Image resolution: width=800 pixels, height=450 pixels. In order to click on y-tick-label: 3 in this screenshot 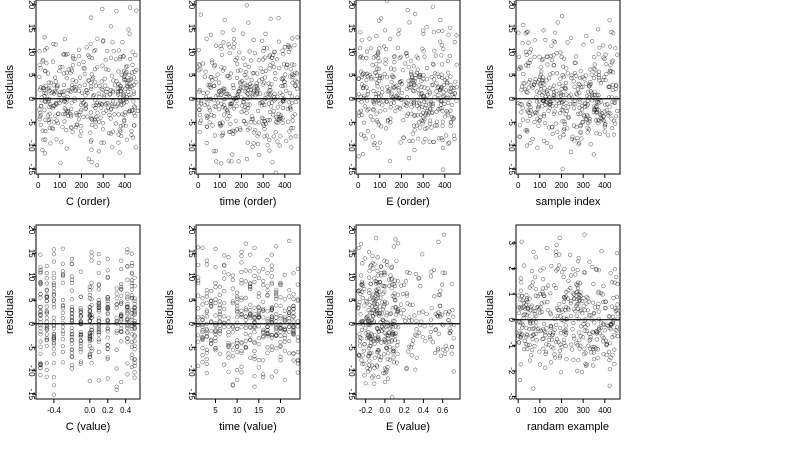, I will do `click(511, 243)`.